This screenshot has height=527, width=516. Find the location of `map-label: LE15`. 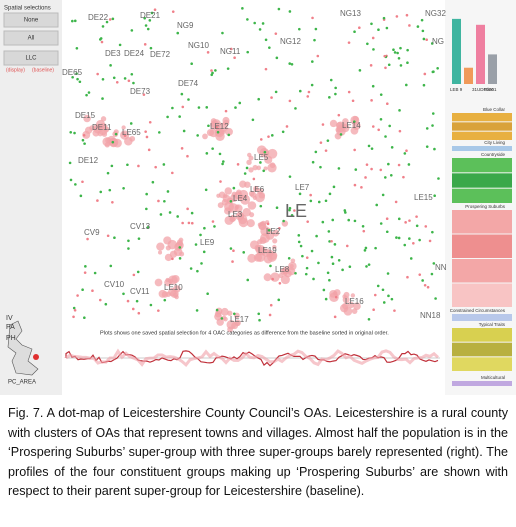

map-label: LE15 is located at coordinates (423, 197).